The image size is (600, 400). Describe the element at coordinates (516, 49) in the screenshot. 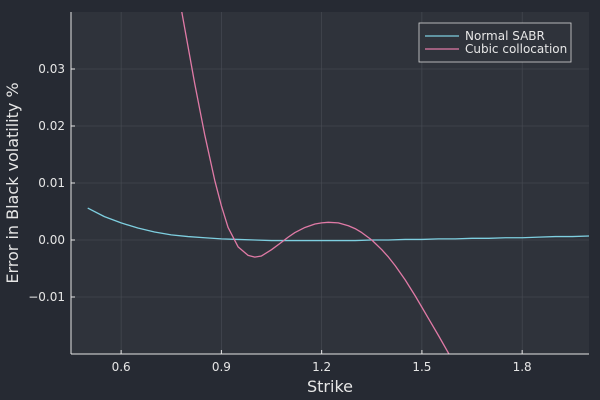

I see `legend-label: Cubic collocation` at that location.